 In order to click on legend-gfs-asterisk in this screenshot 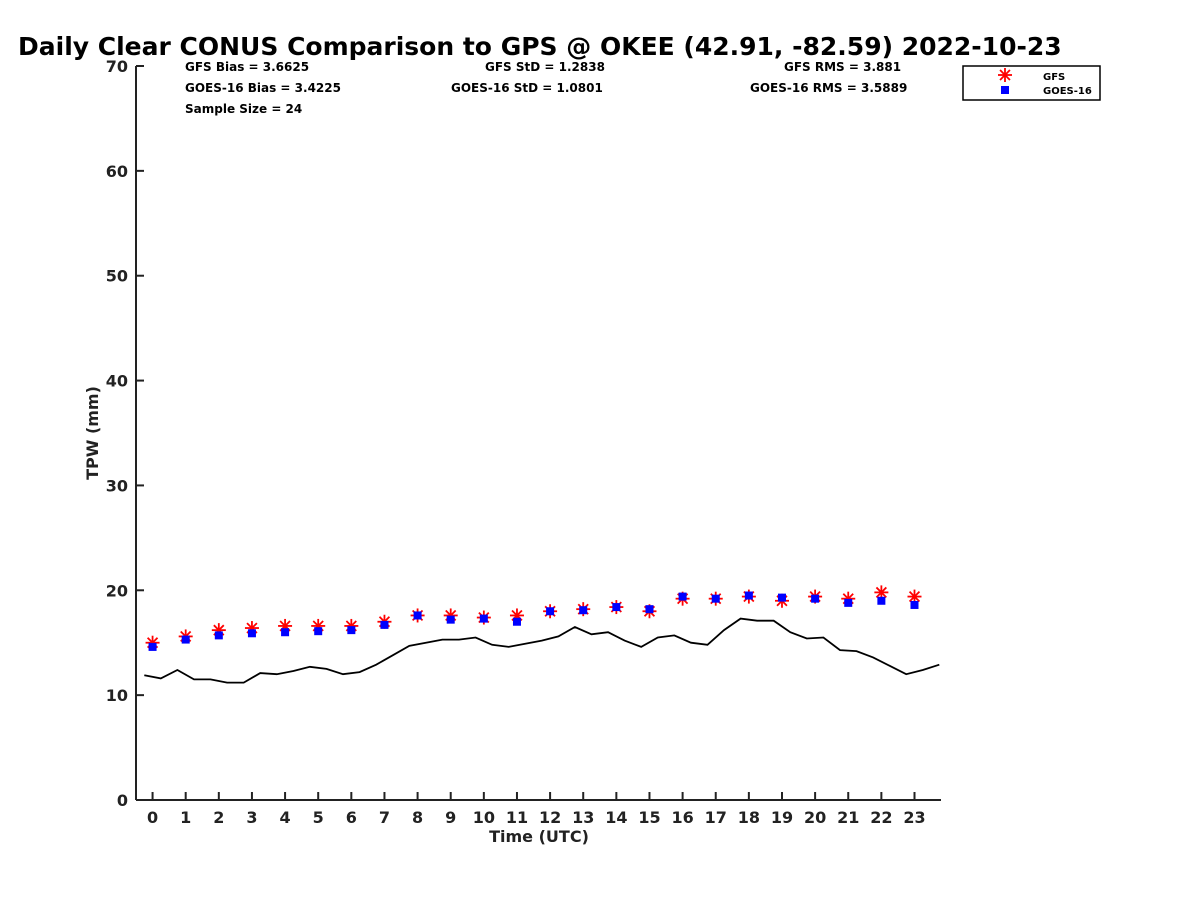, I will do `click(1005, 75)`.